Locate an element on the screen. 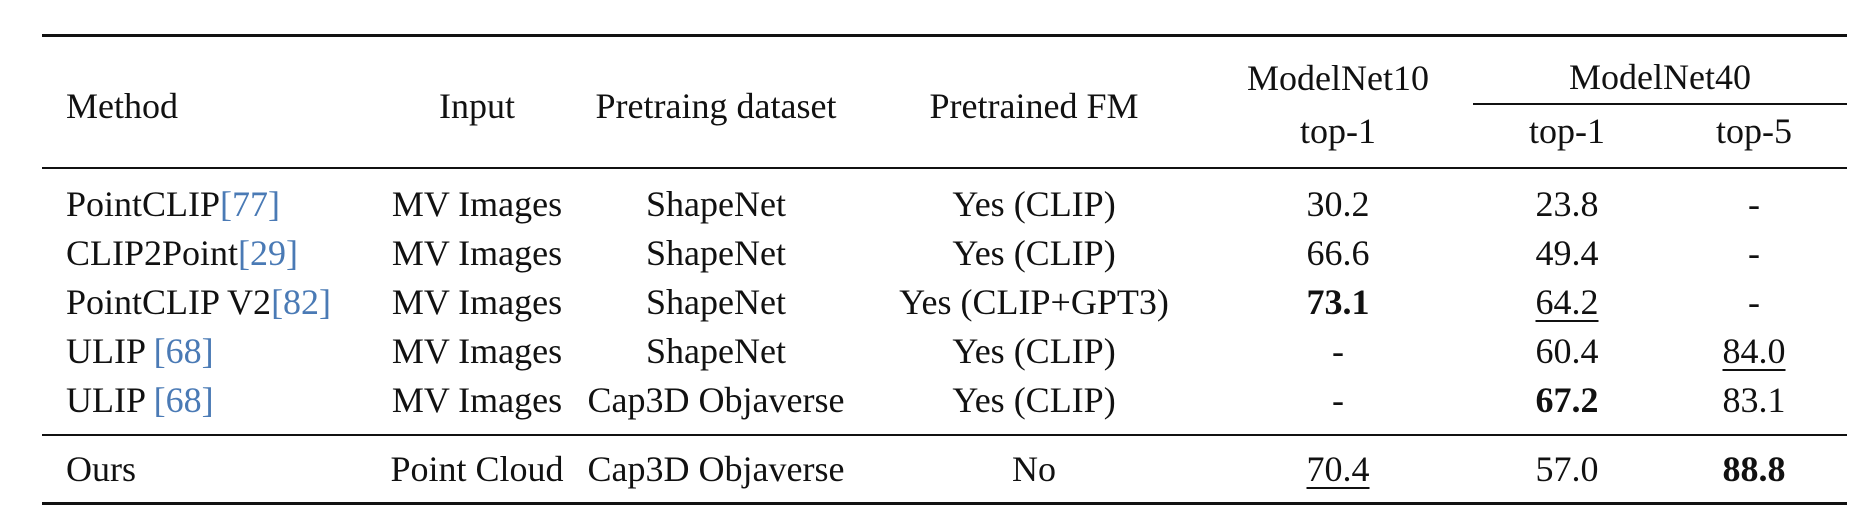  header-mn40-top1: top-1 is located at coordinates (1567, 131).